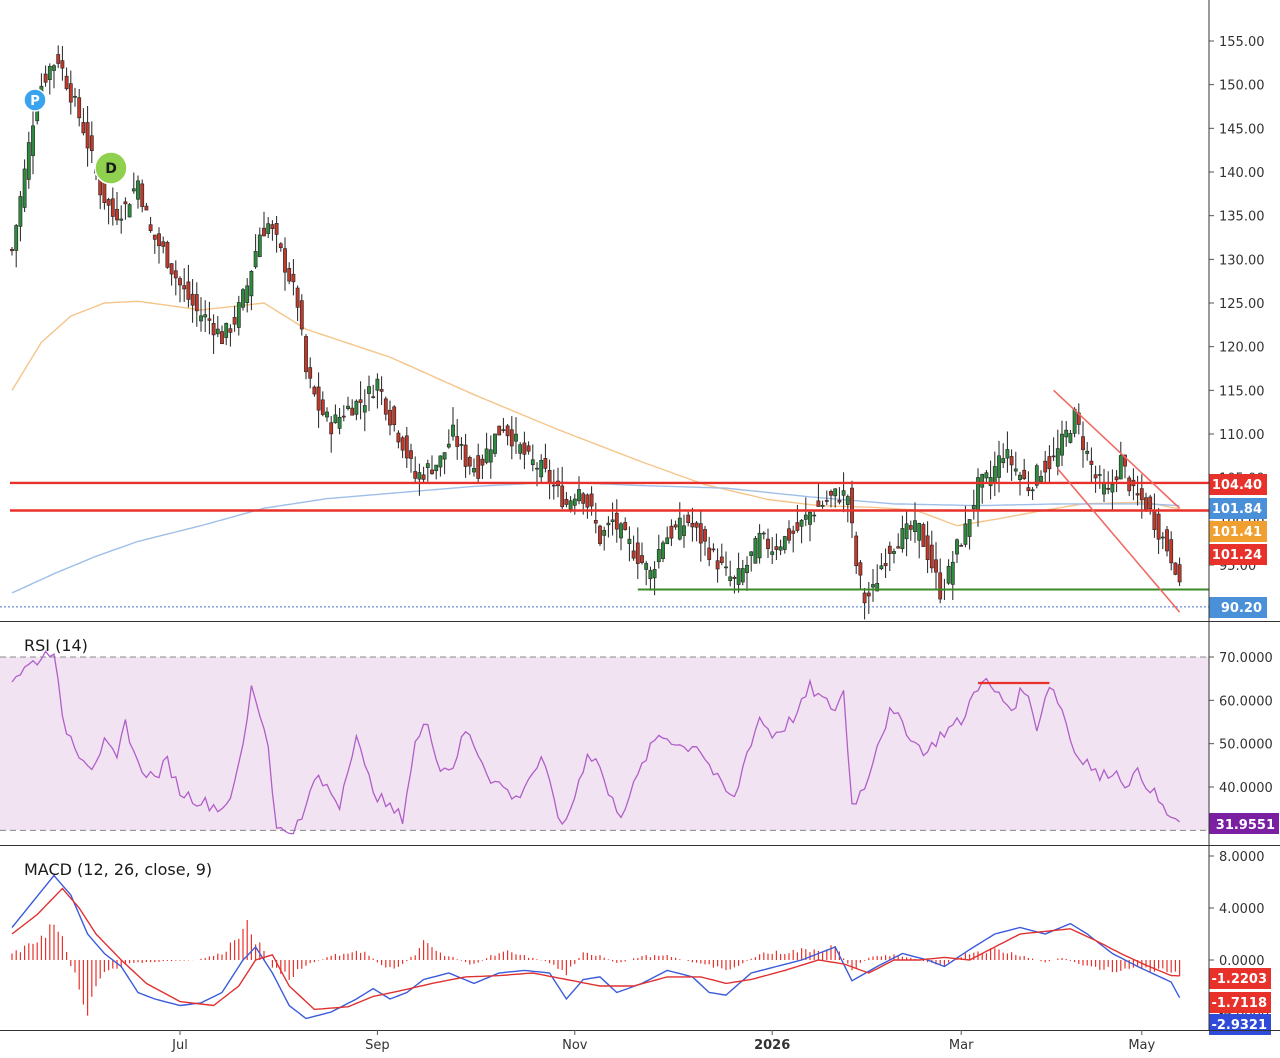  Describe the element at coordinates (1240, 1024) in the screenshot. I see `macd-value-tag-bg` at that location.